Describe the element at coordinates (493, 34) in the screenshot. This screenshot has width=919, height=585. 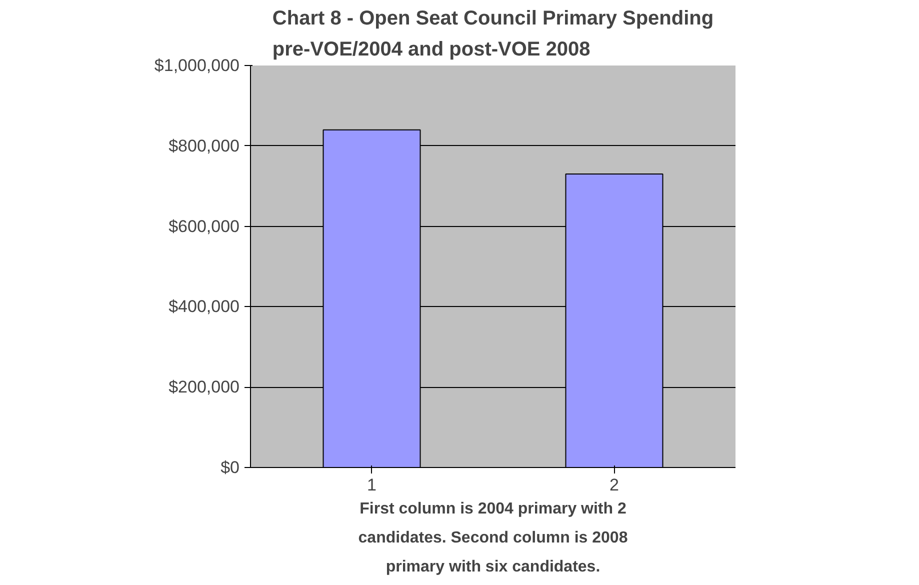
I see `chart-title: Chart 8 - Open Seat Council Primary Spending pre-VOE/2004 and post-VOE 2008` at that location.